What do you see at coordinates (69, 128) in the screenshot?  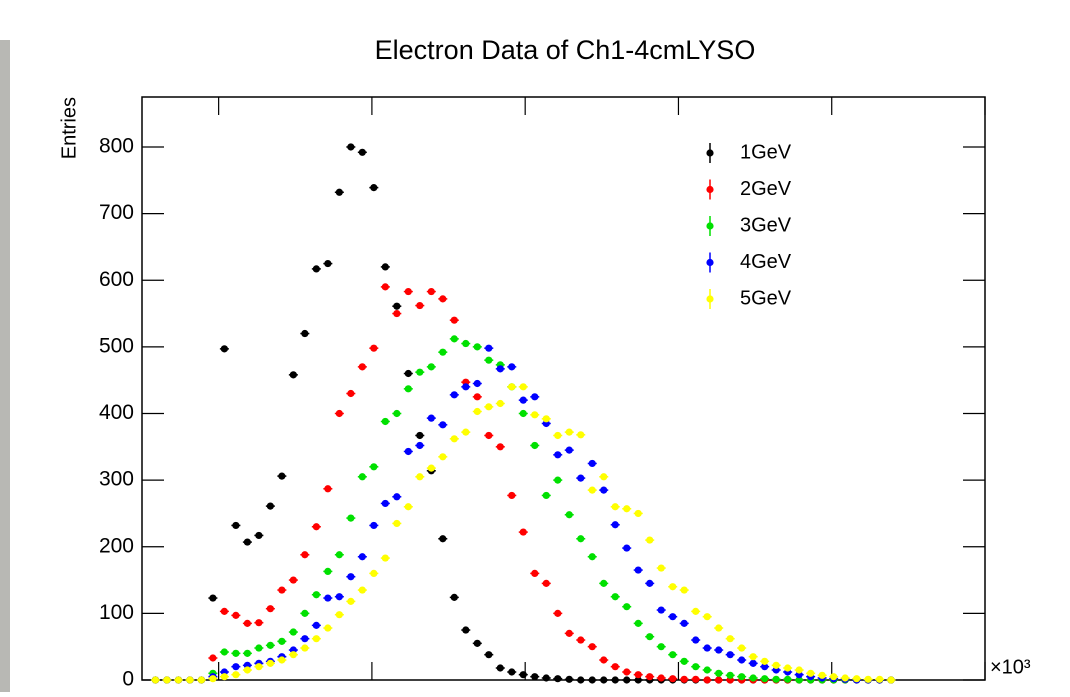 I see `y-axis-label: Entries` at bounding box center [69, 128].